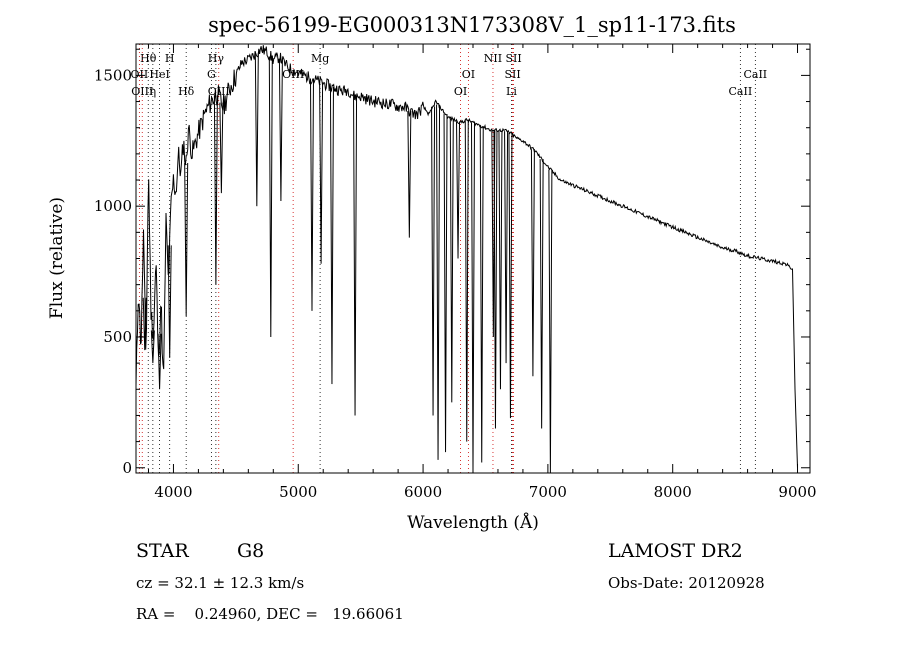 The image size is (900, 650). What do you see at coordinates (797, 492) in the screenshot?
I see `x-tick-label: 9000` at bounding box center [797, 492].